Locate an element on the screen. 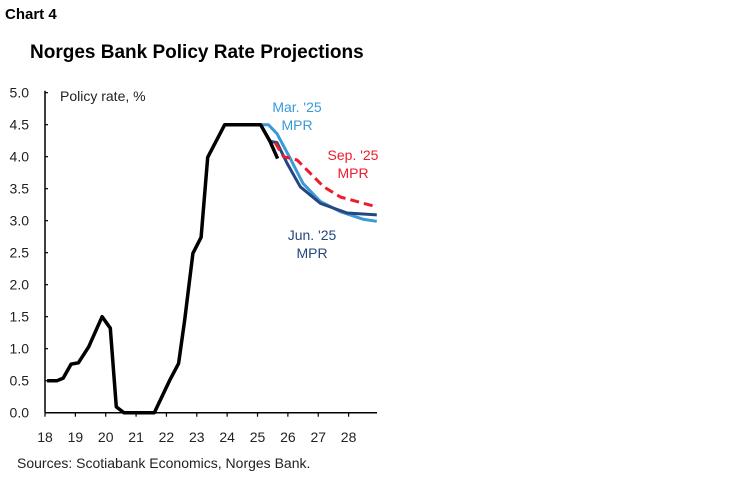 The height and width of the screenshot is (482, 749). series-line-sep-25-mpr is located at coordinates (324, 174).